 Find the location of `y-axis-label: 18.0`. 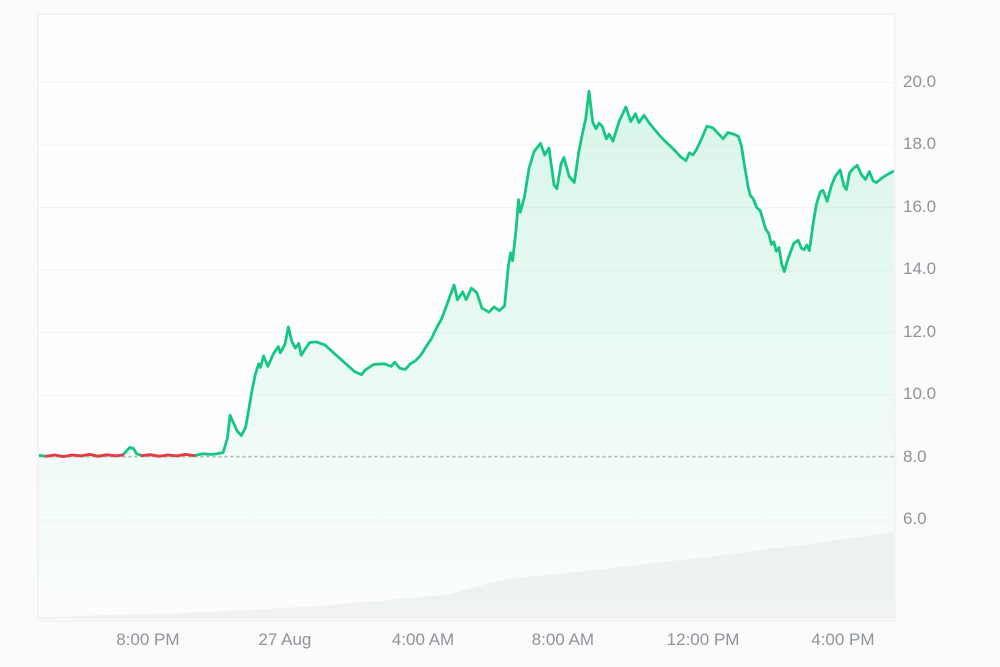

y-axis-label: 18.0 is located at coordinates (920, 143).